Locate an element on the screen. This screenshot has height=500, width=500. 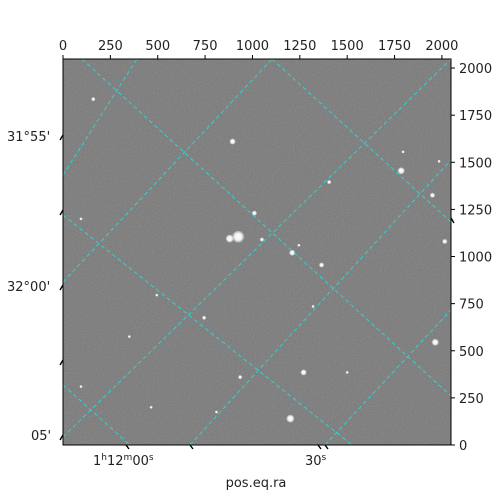
right-tick-label-250: 250 is located at coordinates (471, 399).